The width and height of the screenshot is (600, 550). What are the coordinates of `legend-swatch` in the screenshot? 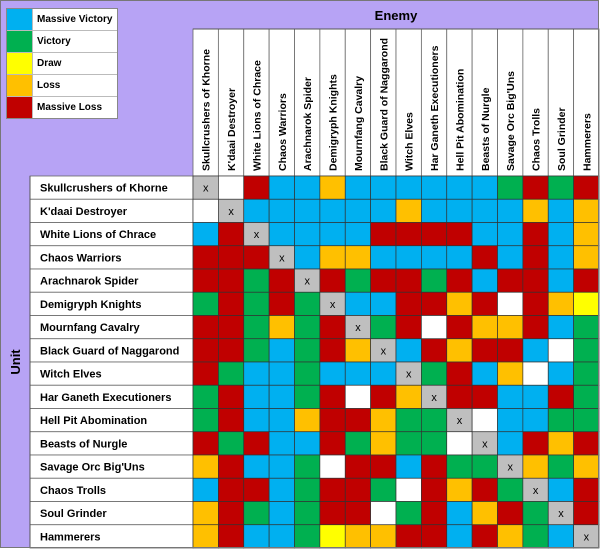 It's located at (20, 63).